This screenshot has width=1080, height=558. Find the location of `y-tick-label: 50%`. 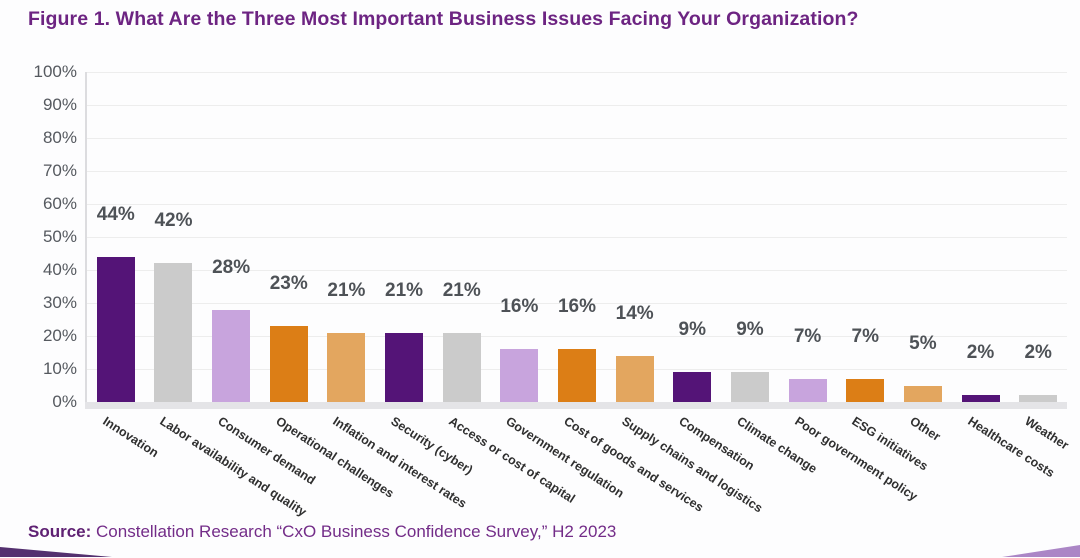

y-tick-label: 50% is located at coordinates (59, 236).